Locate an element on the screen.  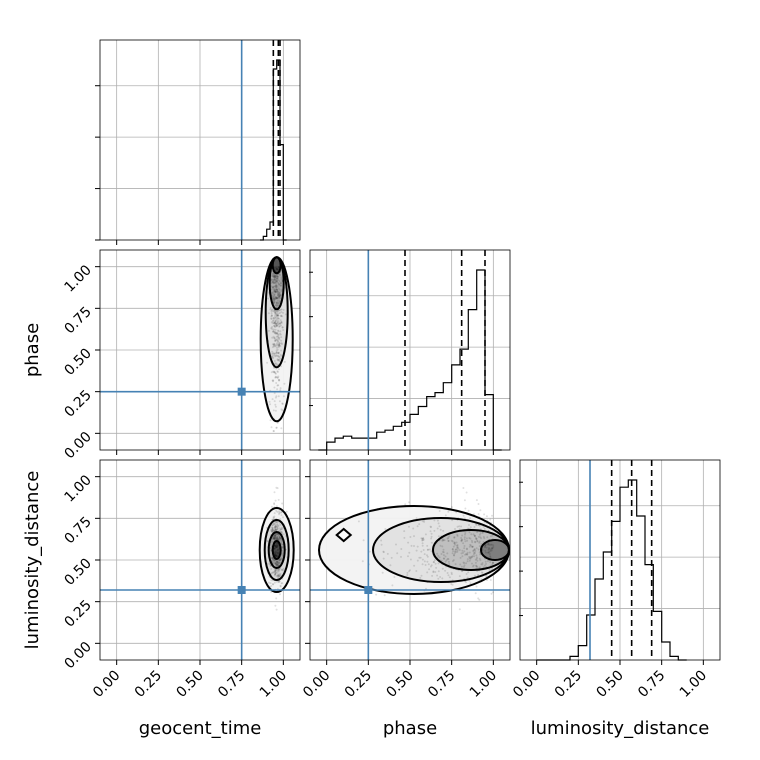
y-axis-label-luminosity-distance: luminosity_distance is located at coordinates (32, 560).